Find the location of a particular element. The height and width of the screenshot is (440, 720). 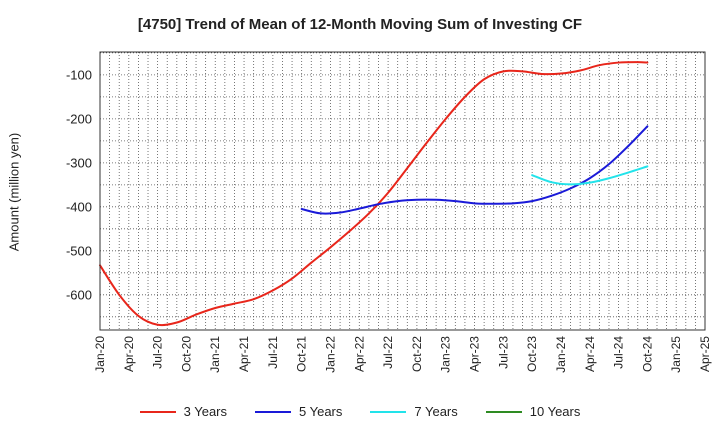

legend-item-10-years: 10 Years is located at coordinates (533, 411).